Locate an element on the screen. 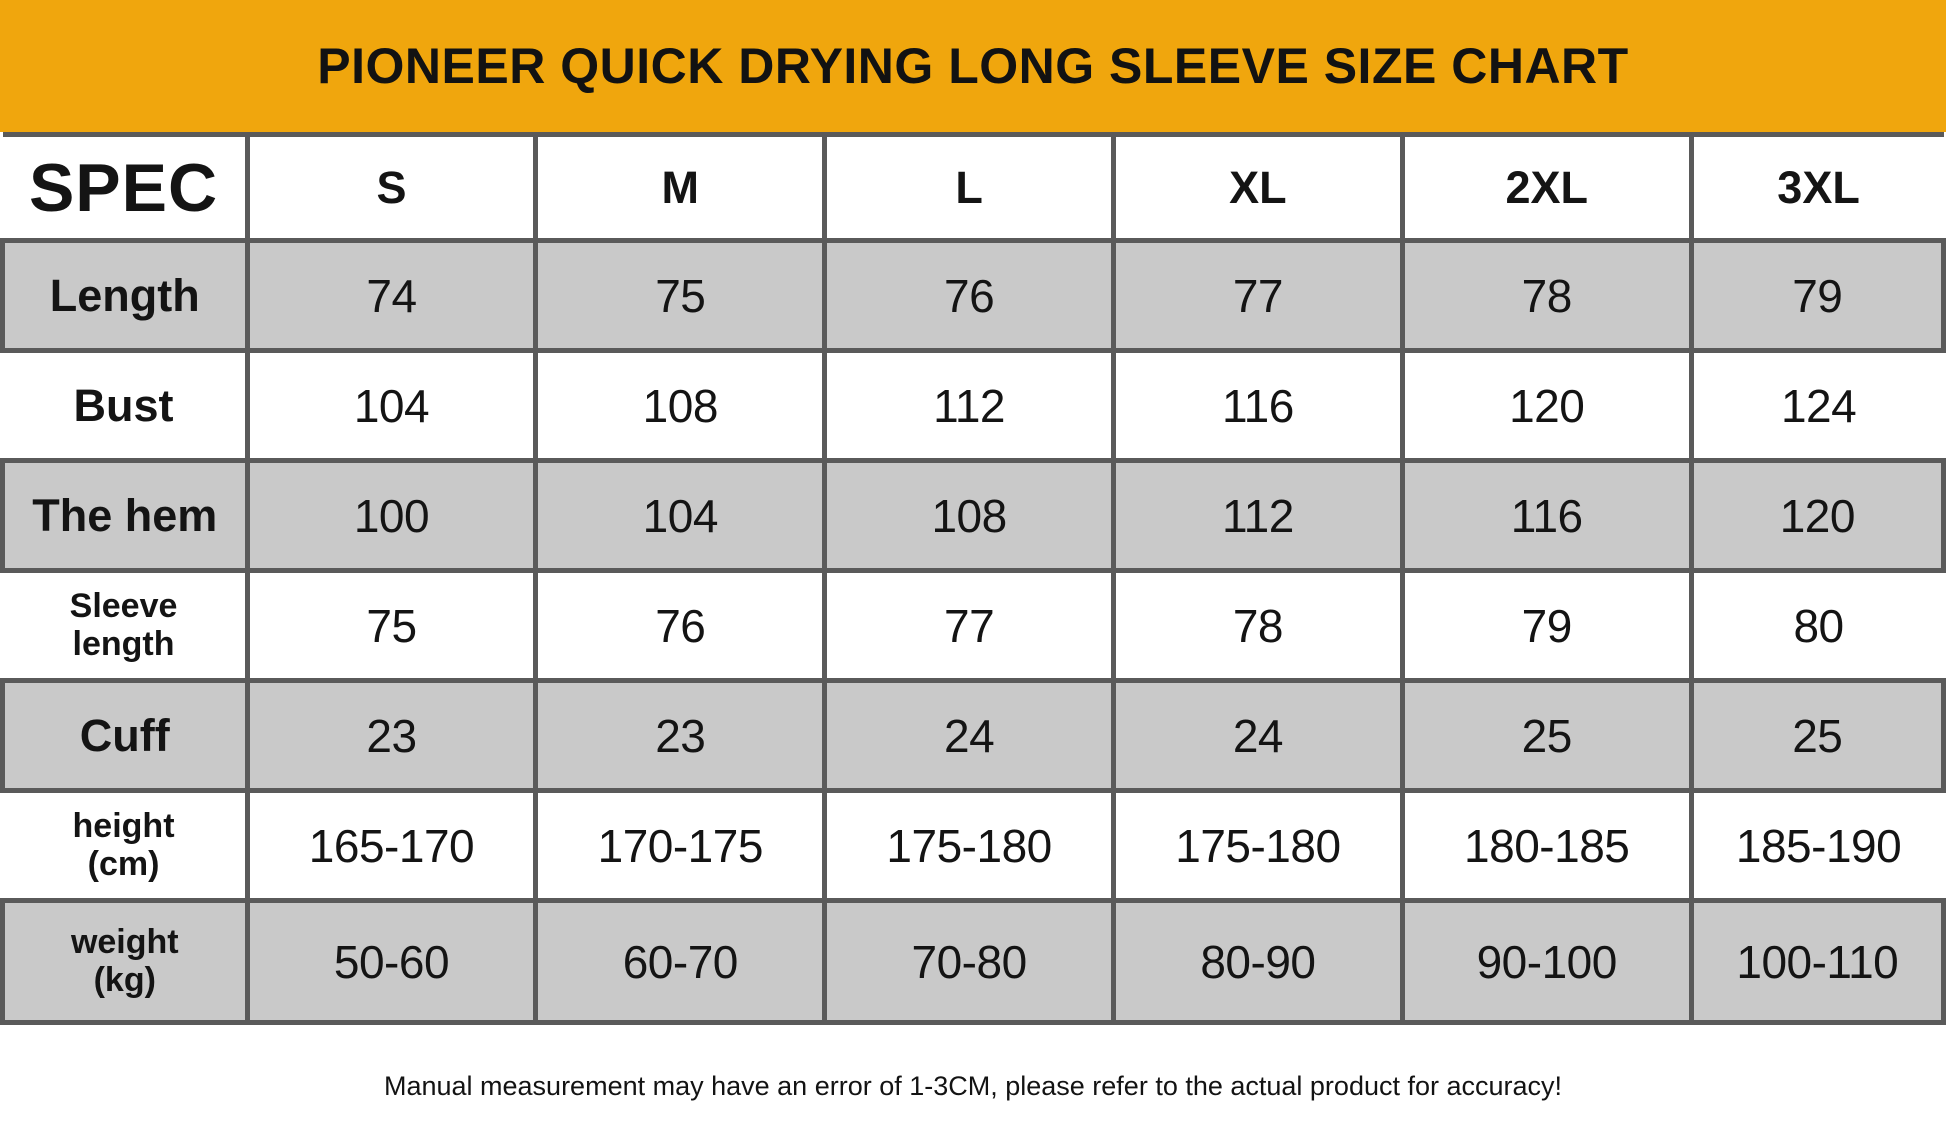 This screenshot has height=1147, width=1946. table-cell: 165-170 is located at coordinates (391, 845).